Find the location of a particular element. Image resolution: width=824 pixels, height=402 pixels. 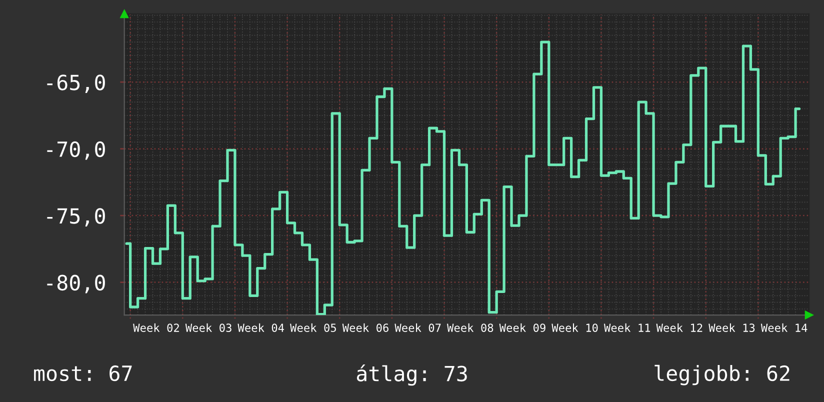

x-tick-label: Week 11 is located at coordinates (627, 327).